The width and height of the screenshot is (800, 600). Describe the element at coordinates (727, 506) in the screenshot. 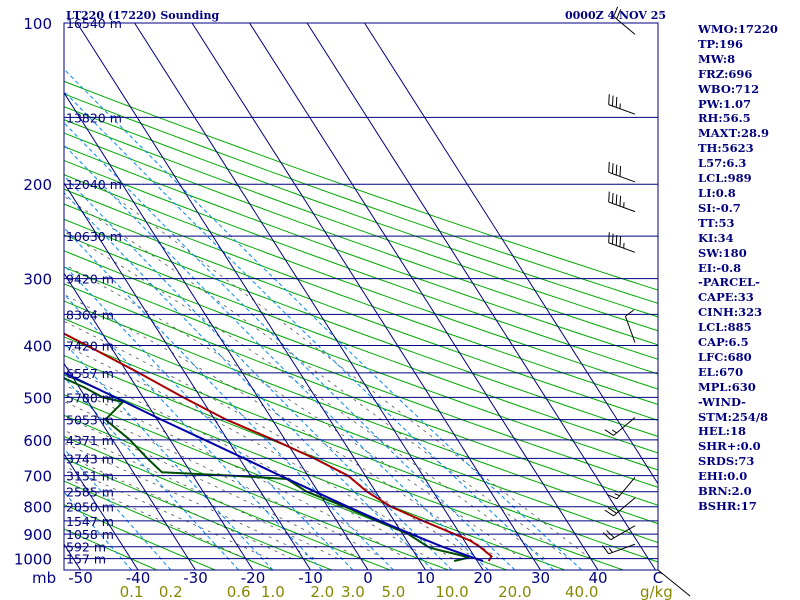

I see `index-item: BSHR:17` at that location.